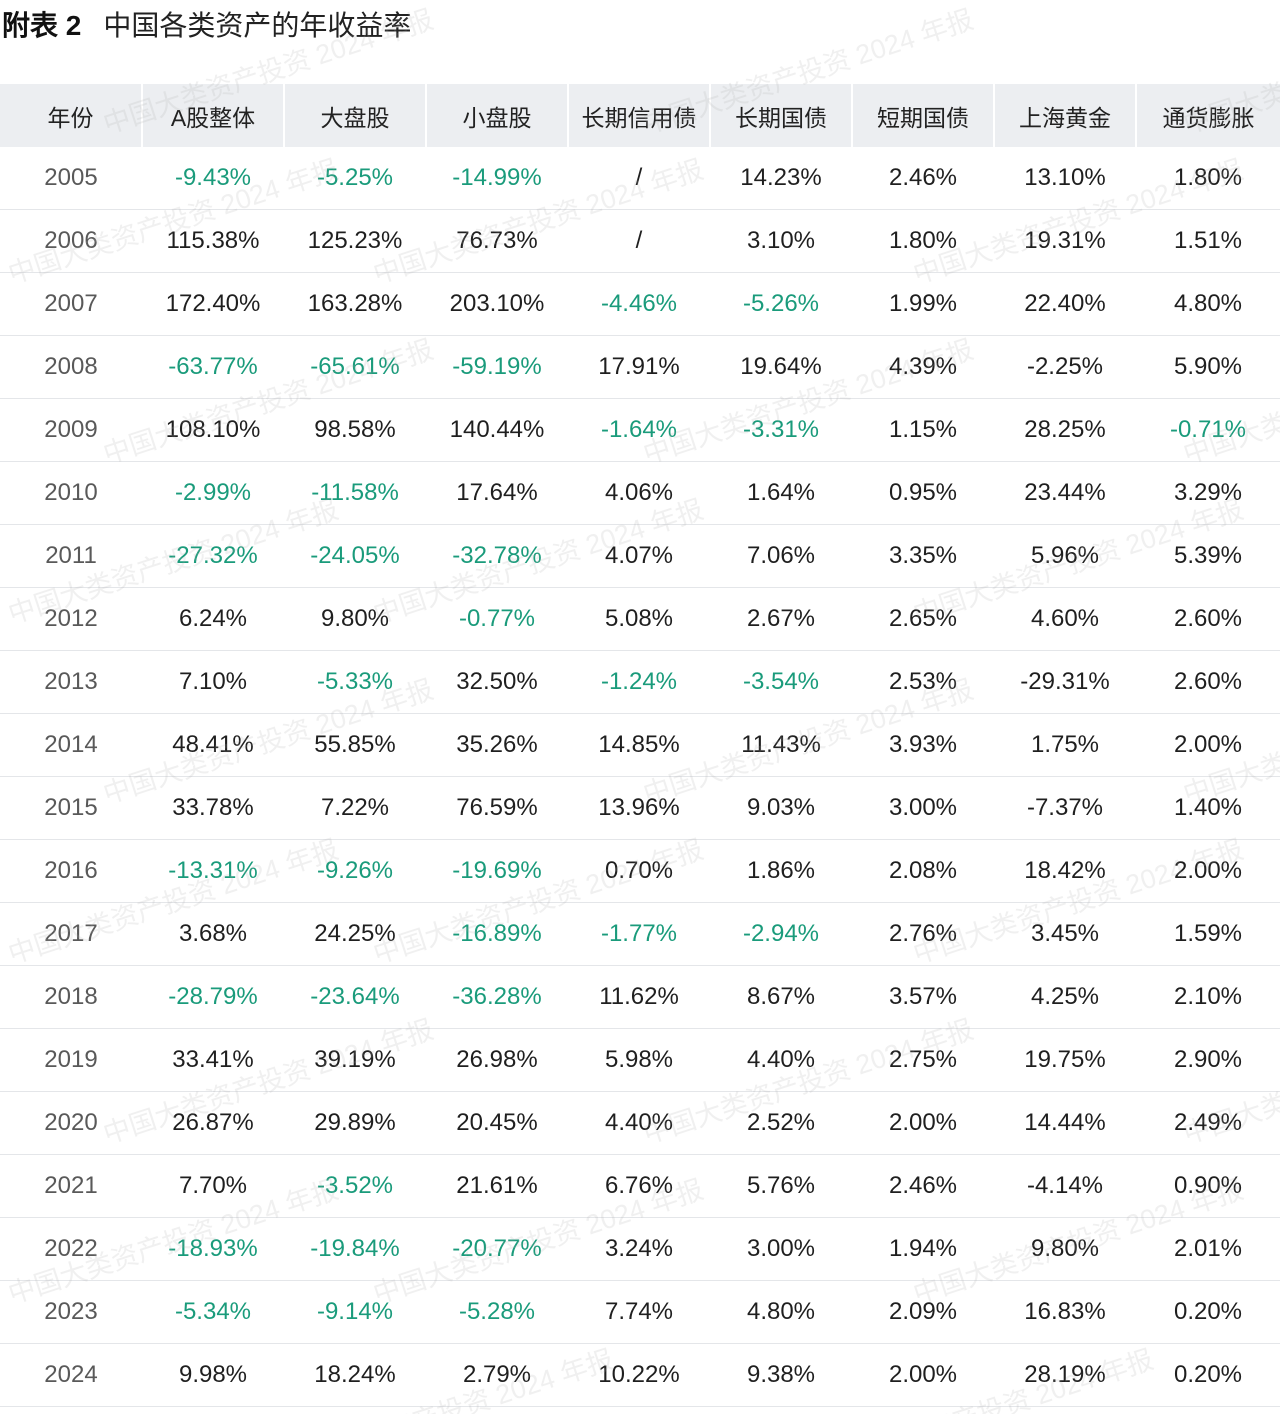  I want to click on return-cell: -32.78%, so click(497, 556).